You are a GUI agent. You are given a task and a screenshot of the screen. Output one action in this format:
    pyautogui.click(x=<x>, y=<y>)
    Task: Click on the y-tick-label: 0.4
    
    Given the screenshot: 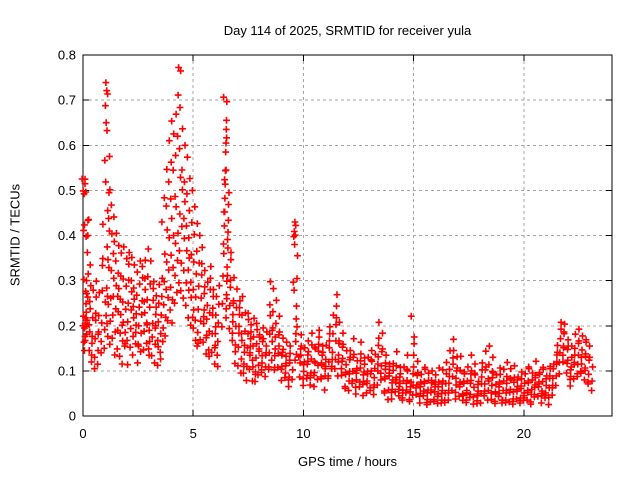 What is the action you would take?
    pyautogui.click(x=67, y=235)
    